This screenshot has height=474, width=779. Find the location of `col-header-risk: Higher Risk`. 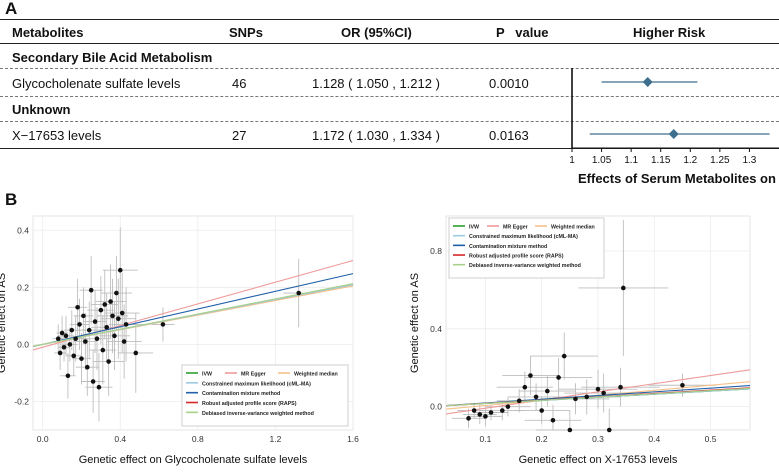

col-header-risk: Higher Risk is located at coordinates (669, 32).